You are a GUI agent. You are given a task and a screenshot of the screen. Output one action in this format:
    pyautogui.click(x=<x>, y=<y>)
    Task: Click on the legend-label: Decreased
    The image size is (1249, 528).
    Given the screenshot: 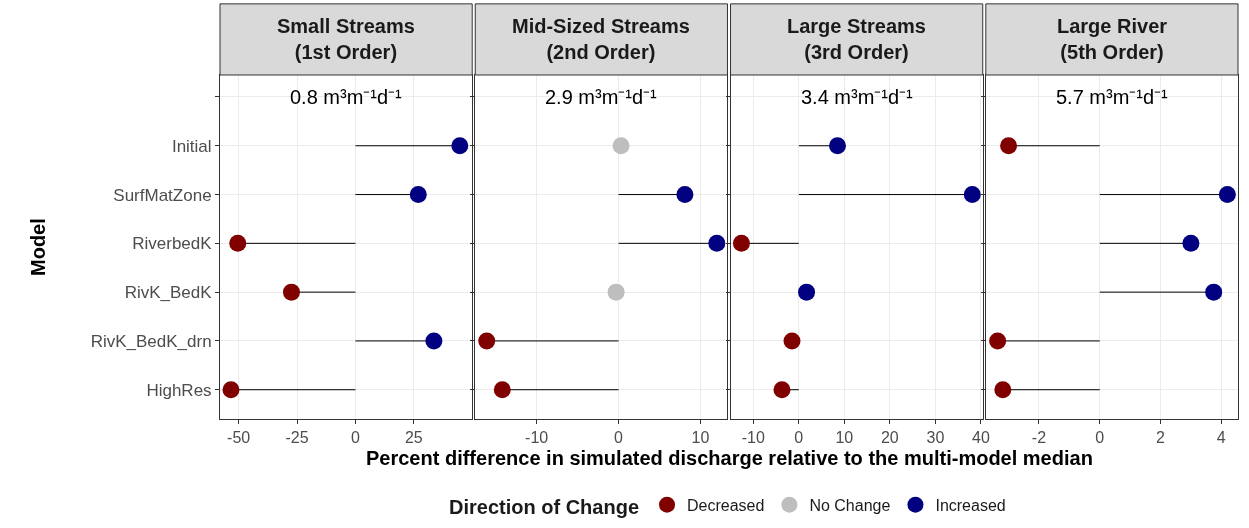 What is the action you would take?
    pyautogui.click(x=726, y=505)
    